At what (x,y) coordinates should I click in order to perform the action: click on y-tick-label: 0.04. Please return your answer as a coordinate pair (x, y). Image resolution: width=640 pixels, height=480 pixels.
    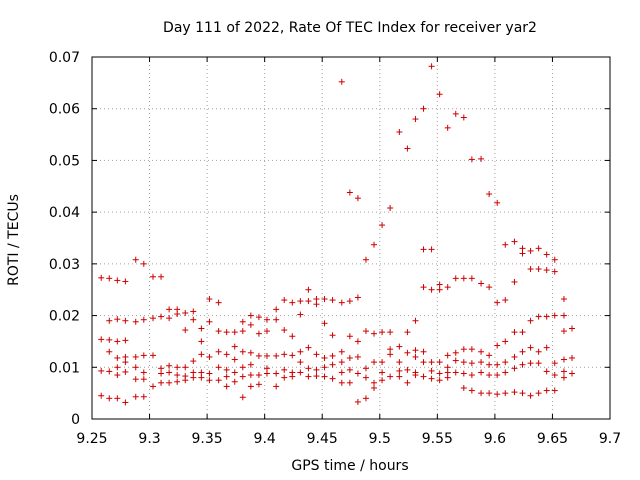
    Looking at the image, I should click on (64, 213).